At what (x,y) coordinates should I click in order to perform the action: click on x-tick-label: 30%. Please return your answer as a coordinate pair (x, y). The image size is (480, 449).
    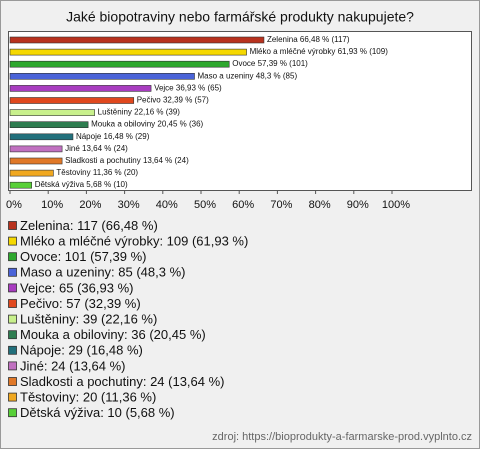
    Looking at the image, I should click on (129, 205).